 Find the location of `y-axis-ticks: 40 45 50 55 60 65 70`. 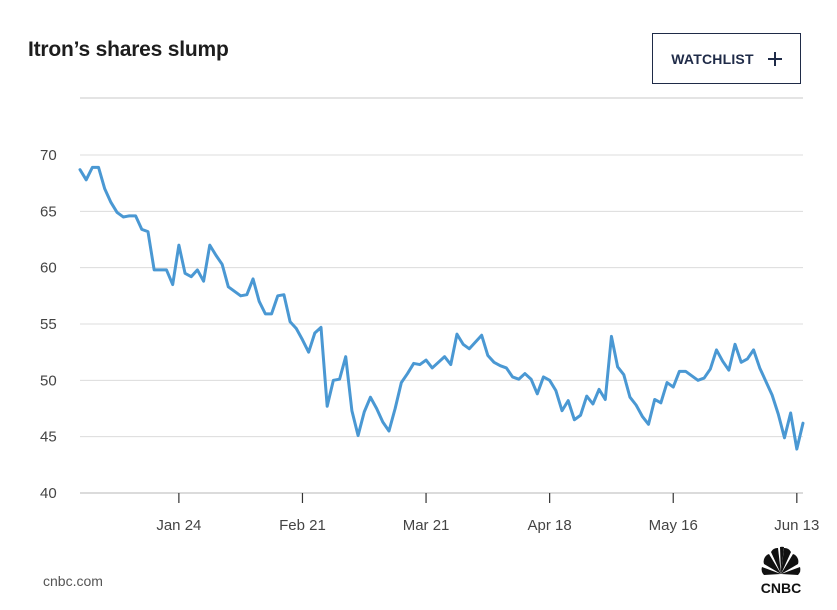

y-axis-ticks: 40 45 50 55 60 65 70 is located at coordinates (48, 324).